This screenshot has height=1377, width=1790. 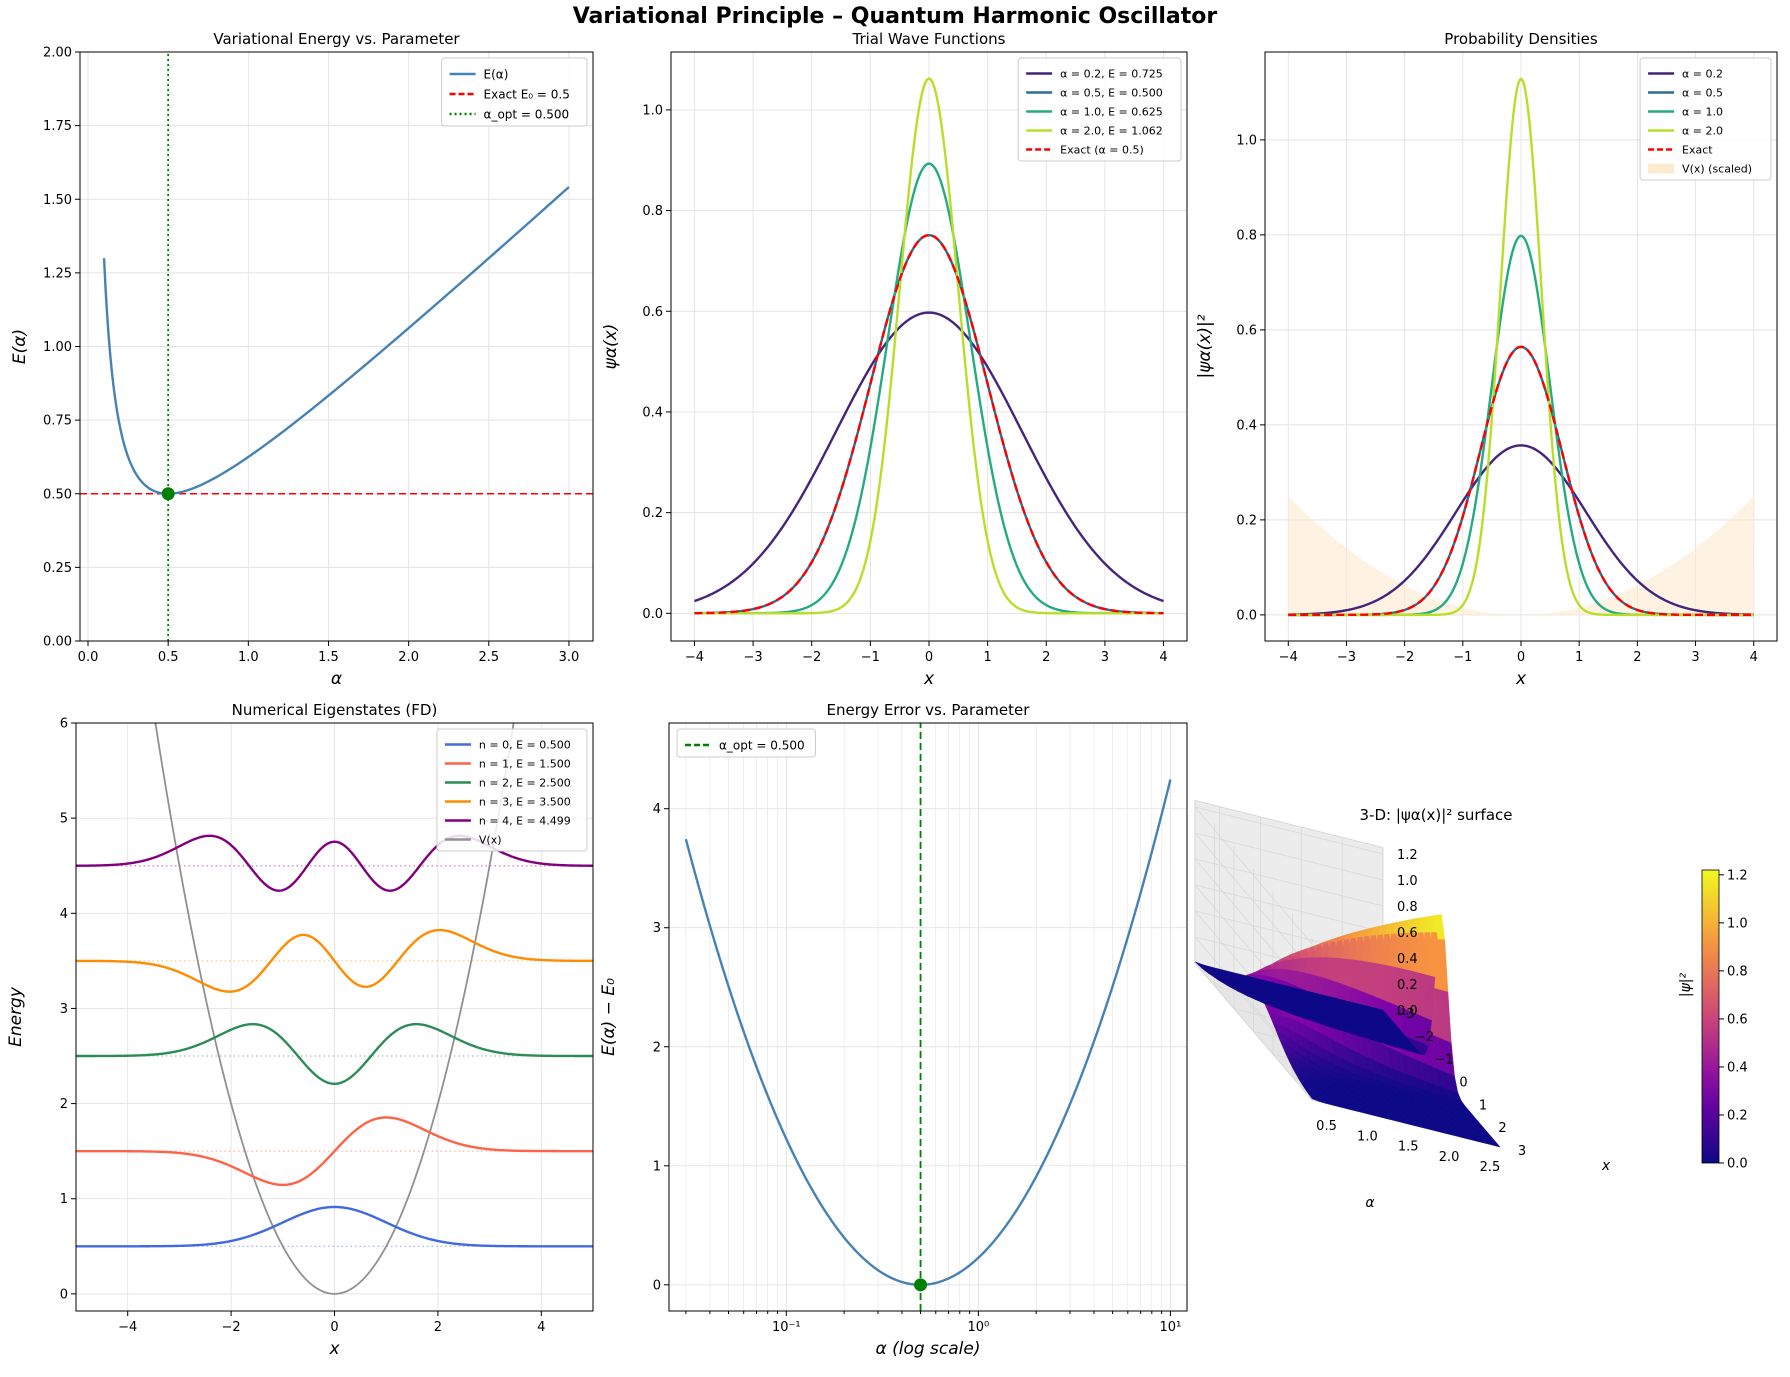 I want to click on optimum-marker, so click(x=168, y=494).